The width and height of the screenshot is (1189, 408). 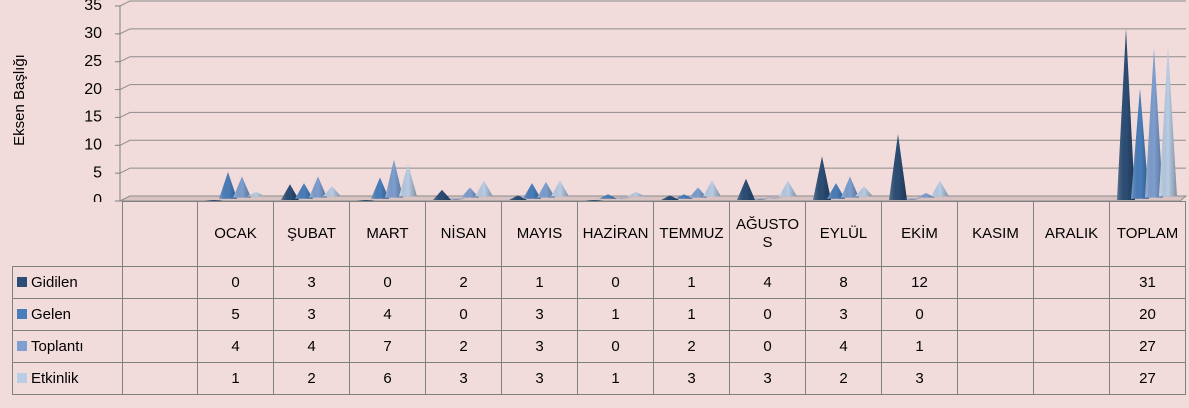 What do you see at coordinates (19, 100) in the screenshot?
I see `y-axis-title: Eksen Başlığı` at bounding box center [19, 100].